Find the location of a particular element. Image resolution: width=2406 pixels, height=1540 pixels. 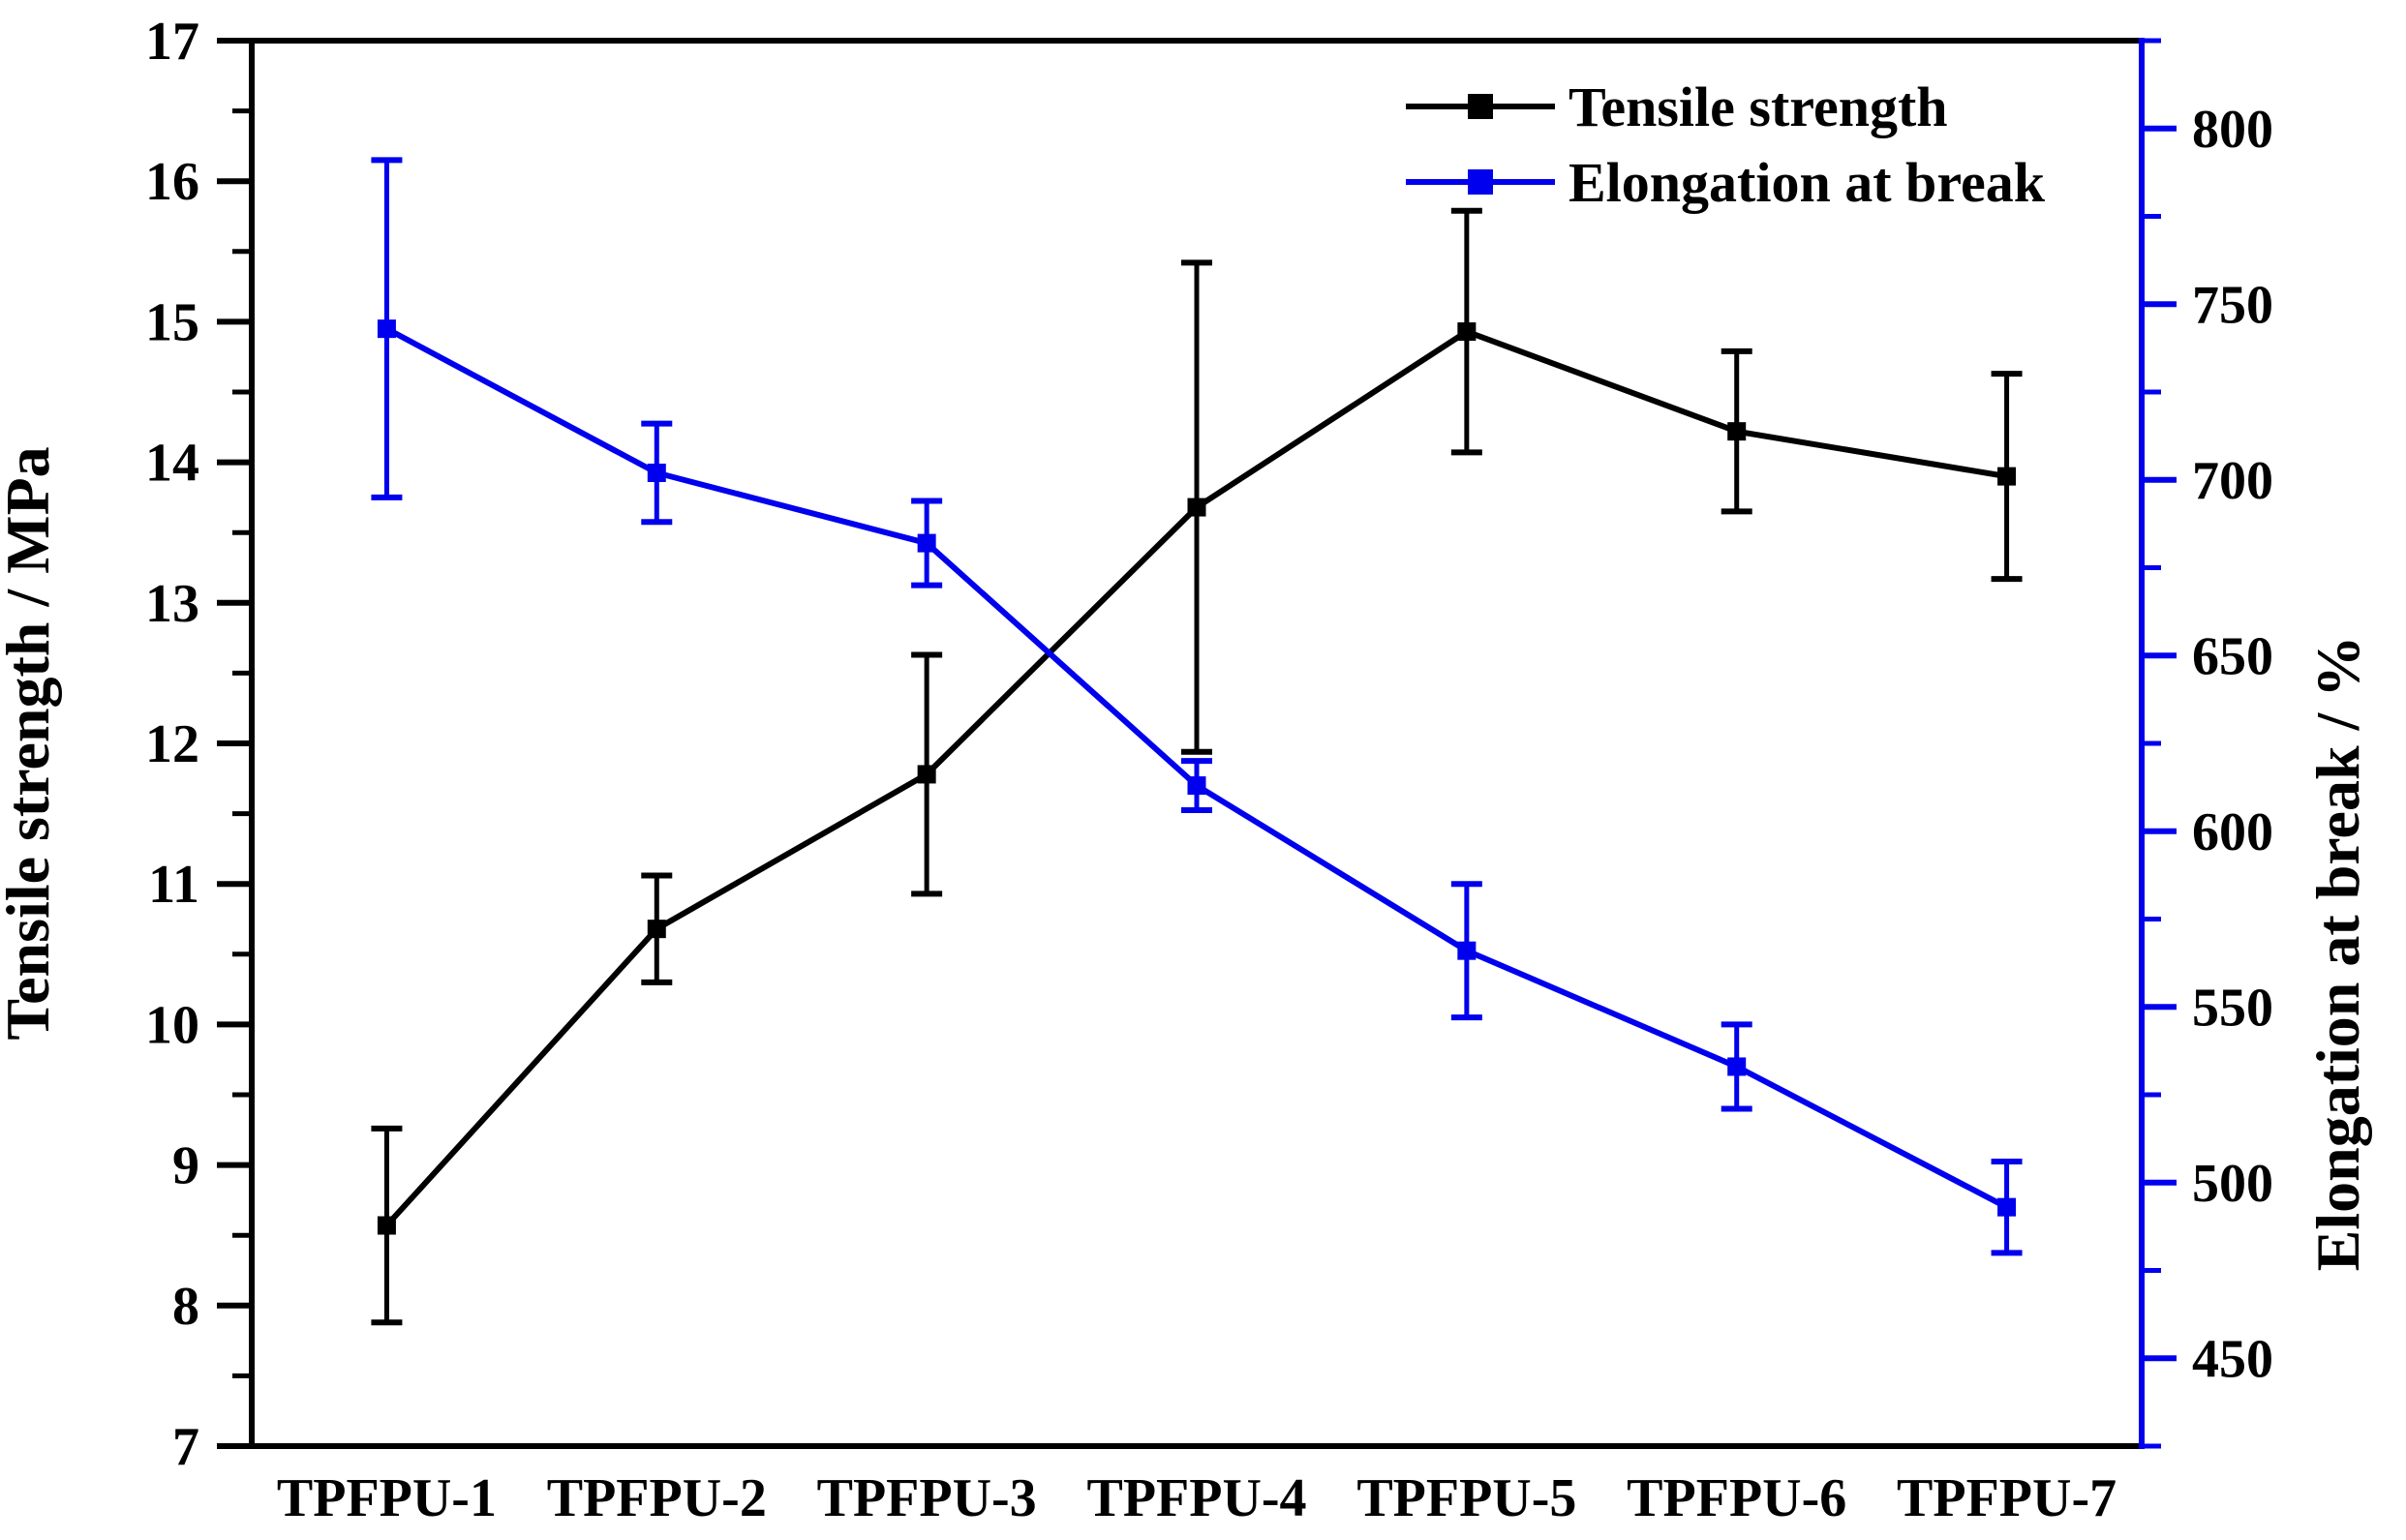

legend-label-tensile: Tensile strength is located at coordinates (1758, 106).